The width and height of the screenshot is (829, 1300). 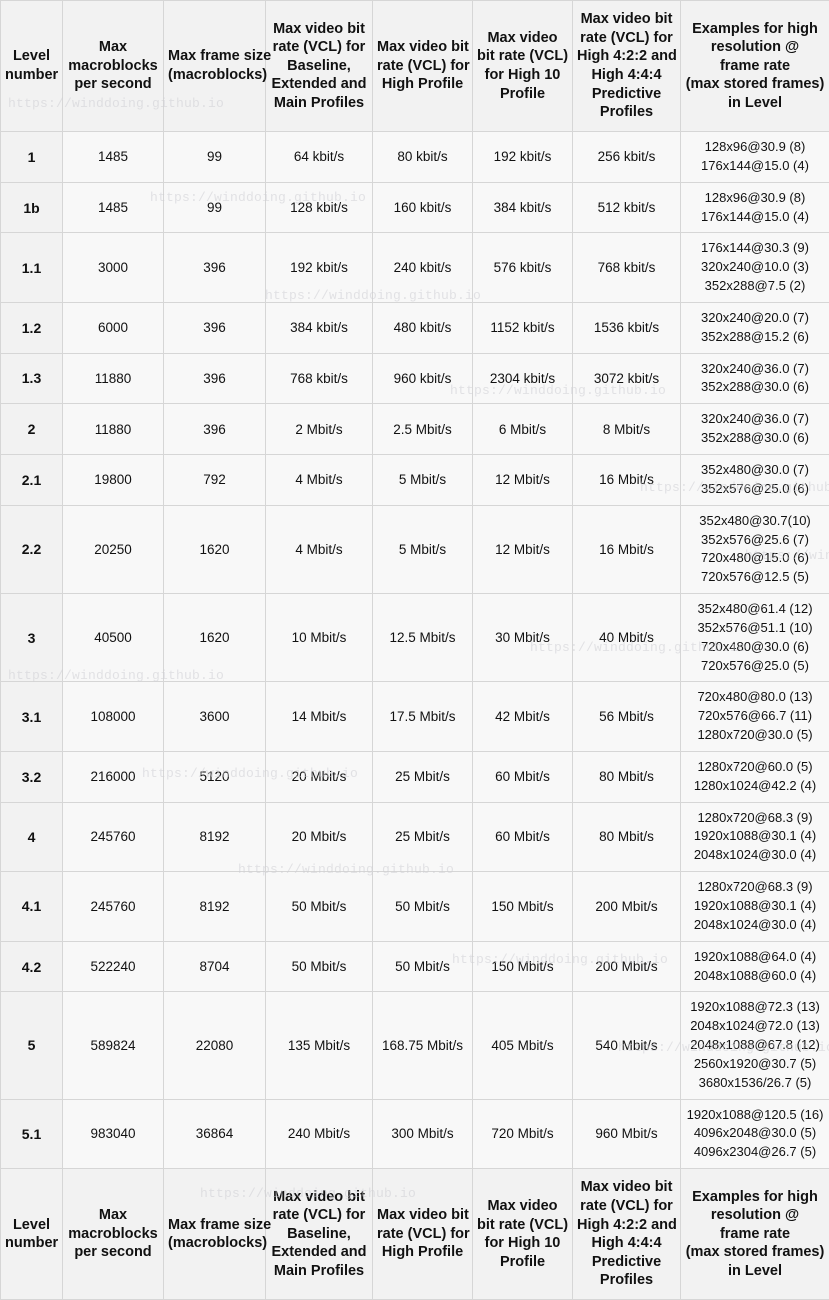 What do you see at coordinates (755, 786) in the screenshot?
I see `example-resolution-line: 1280x1024@42.2 (4)` at bounding box center [755, 786].